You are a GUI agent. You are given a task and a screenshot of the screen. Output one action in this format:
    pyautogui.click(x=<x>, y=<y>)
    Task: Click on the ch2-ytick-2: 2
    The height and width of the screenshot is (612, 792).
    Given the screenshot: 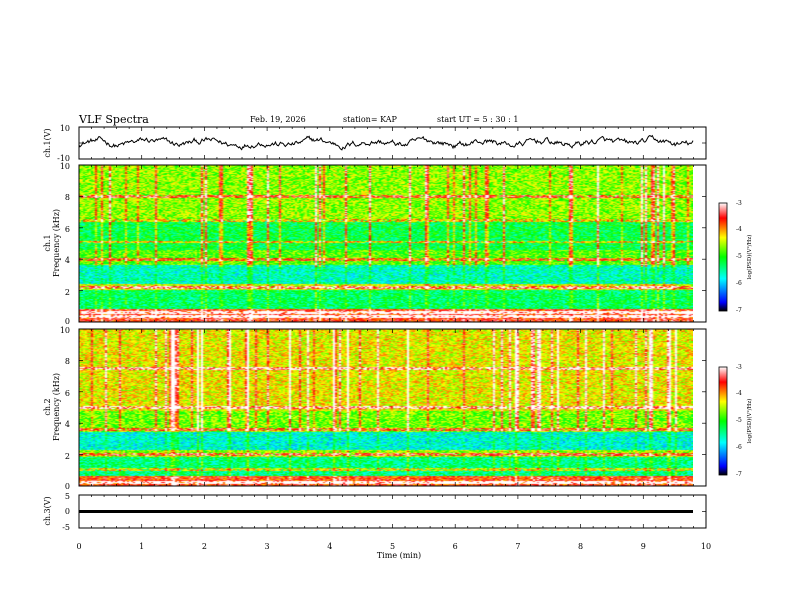 What is the action you would take?
    pyautogui.click(x=67, y=456)
    